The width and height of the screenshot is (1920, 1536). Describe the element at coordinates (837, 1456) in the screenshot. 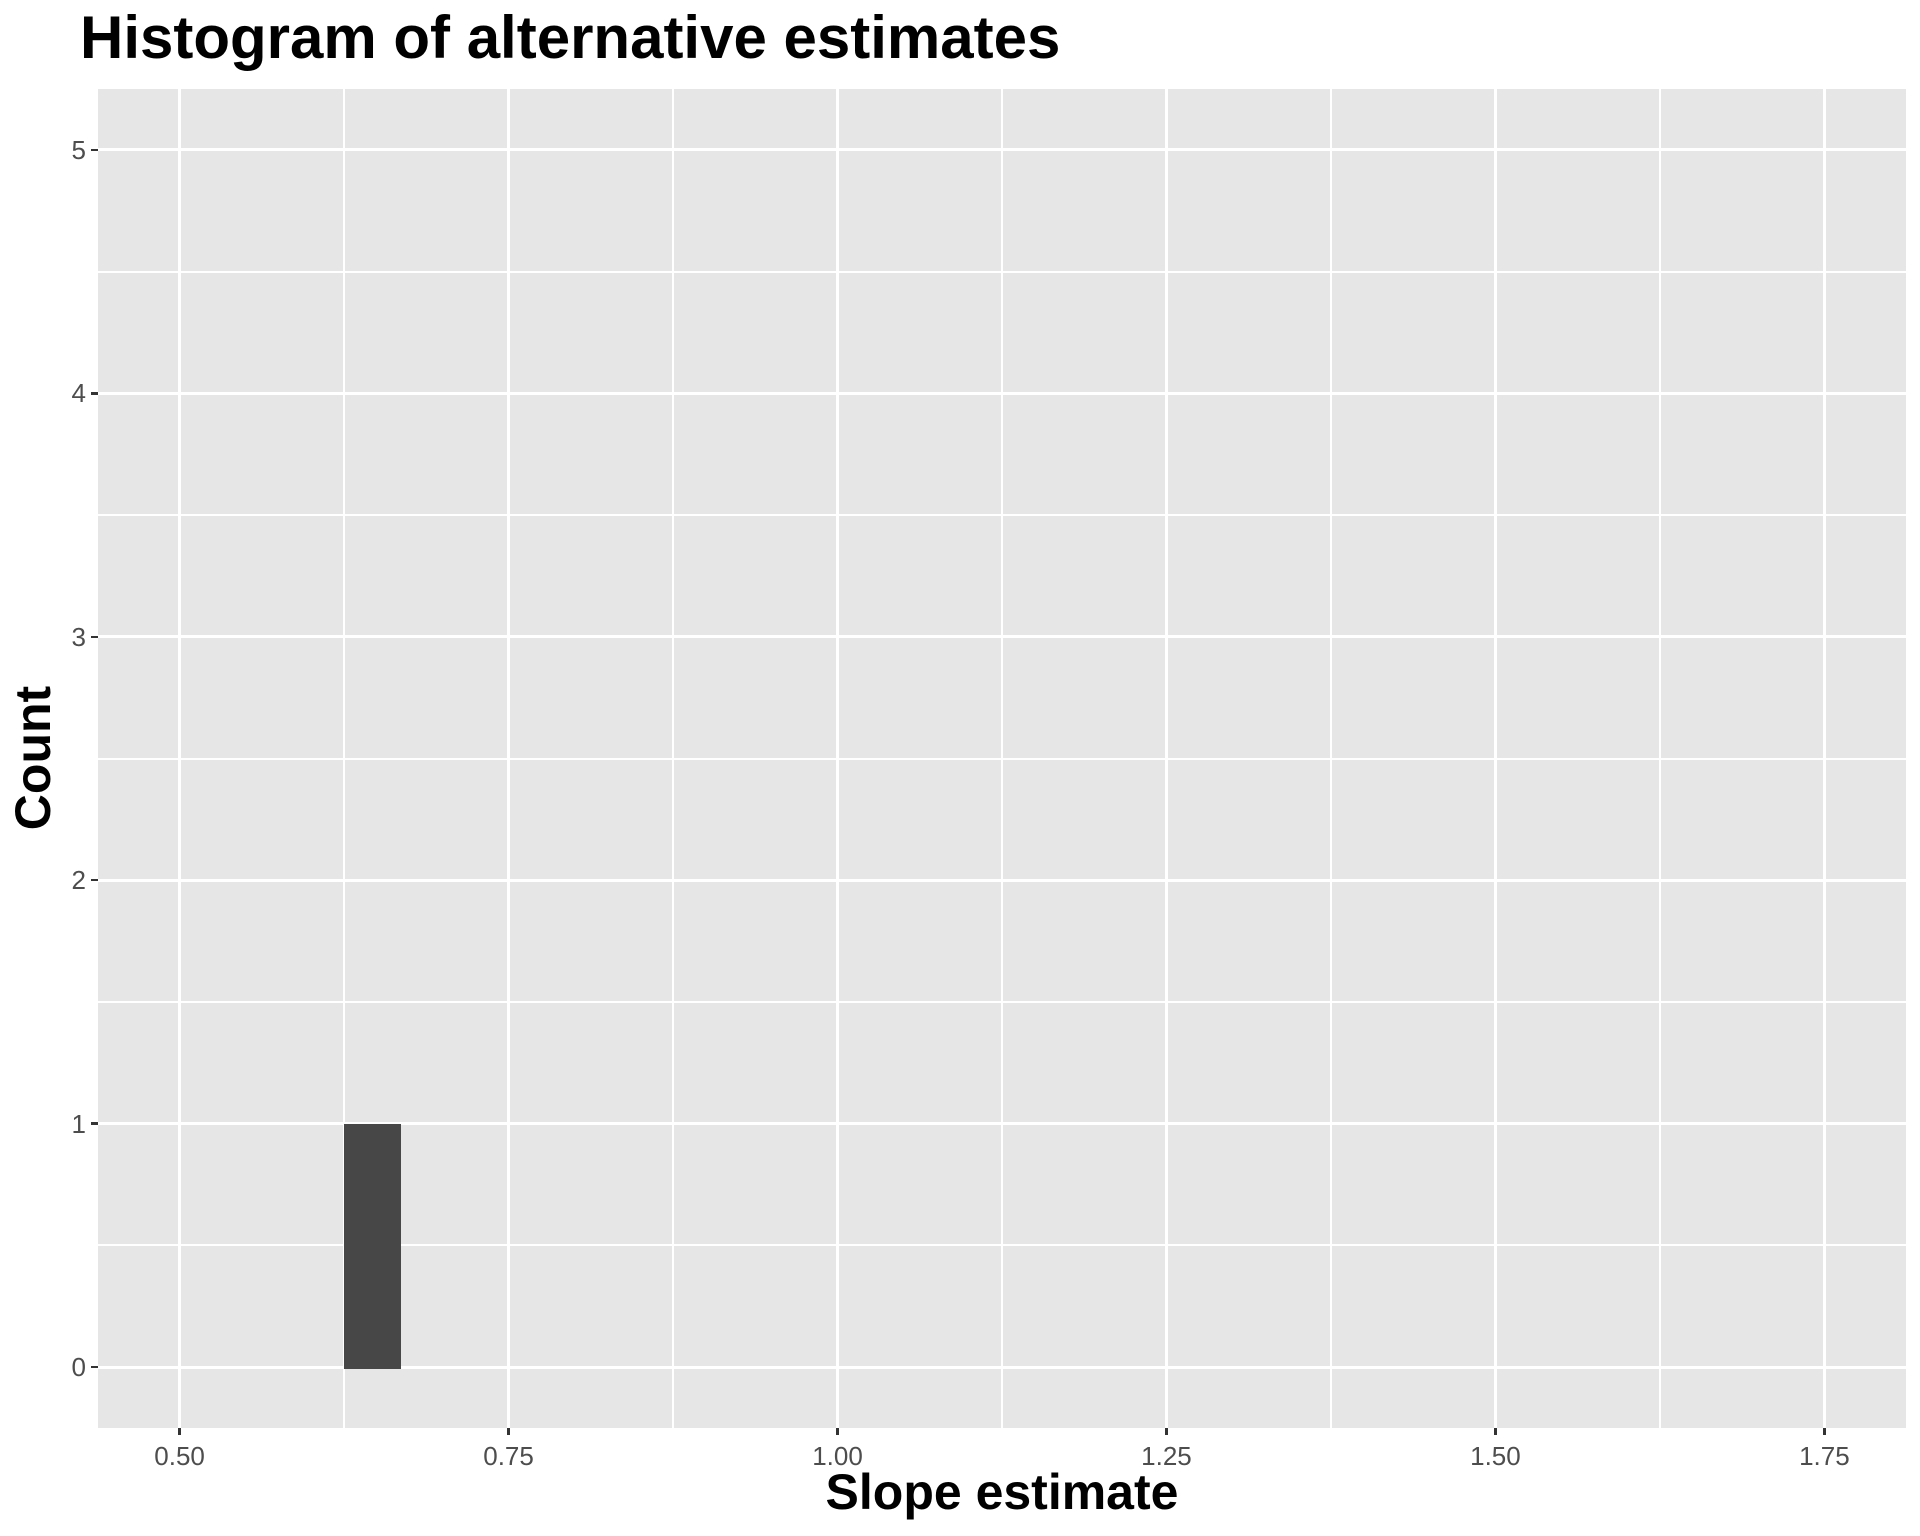

I see `x-tick-label: 1.00` at that location.